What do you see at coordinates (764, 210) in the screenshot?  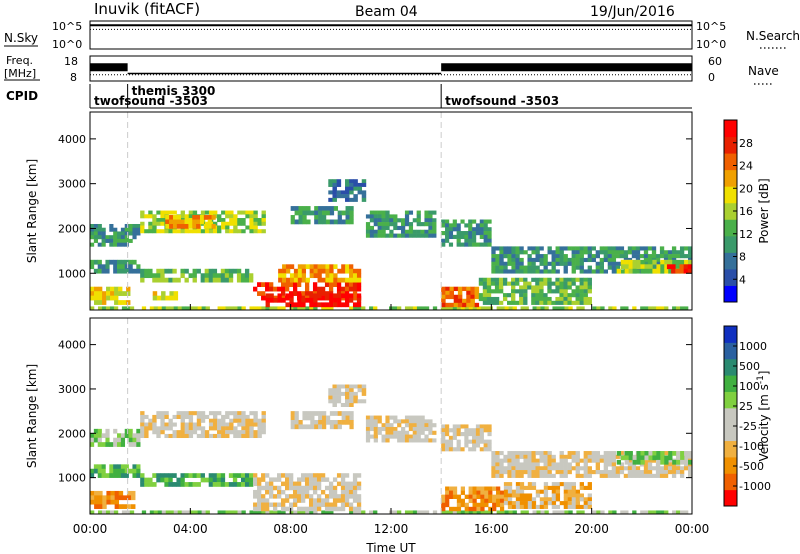 I see `power-colorbar-label: Power [dB]` at bounding box center [764, 210].